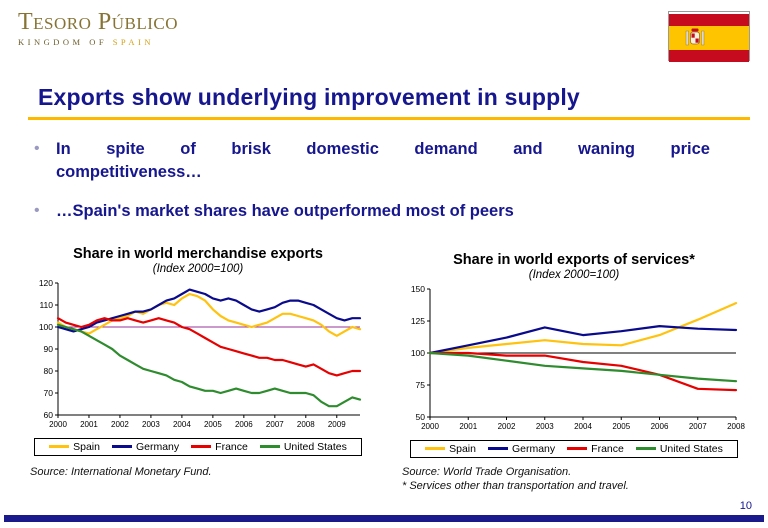 The image size is (768, 528). I want to click on logo-subtitle-spain: SPAIN, so click(133, 42).